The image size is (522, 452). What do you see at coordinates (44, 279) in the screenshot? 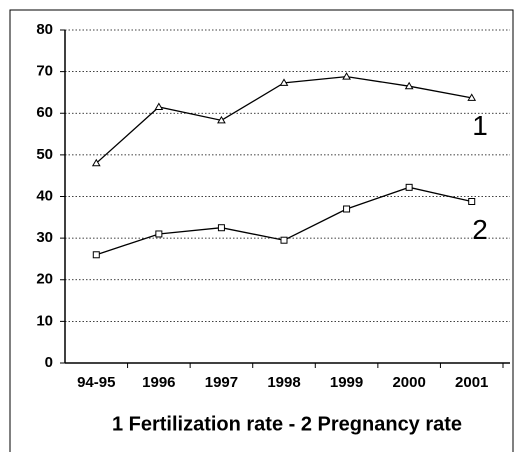
I see `y-tick-label: 20` at bounding box center [44, 279].